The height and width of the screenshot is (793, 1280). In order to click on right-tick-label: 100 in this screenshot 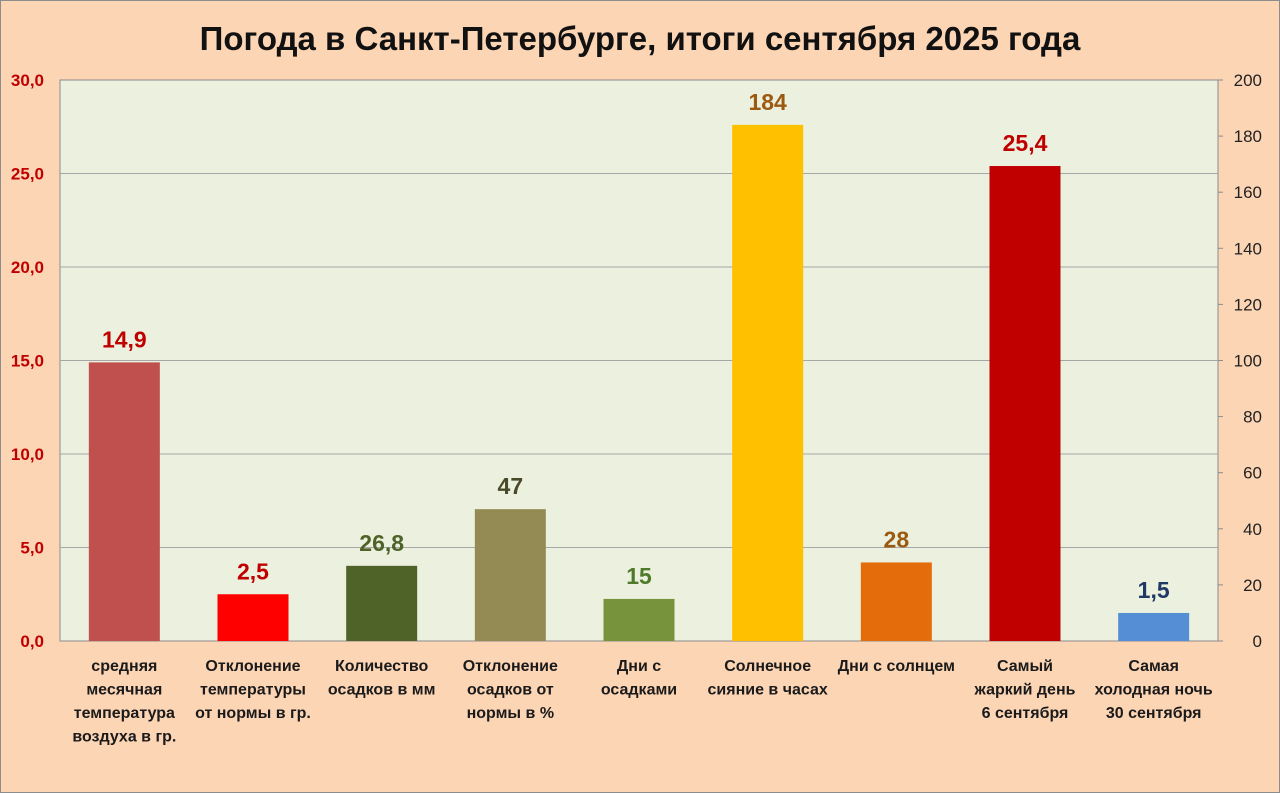, I will do `click(1248, 361)`.